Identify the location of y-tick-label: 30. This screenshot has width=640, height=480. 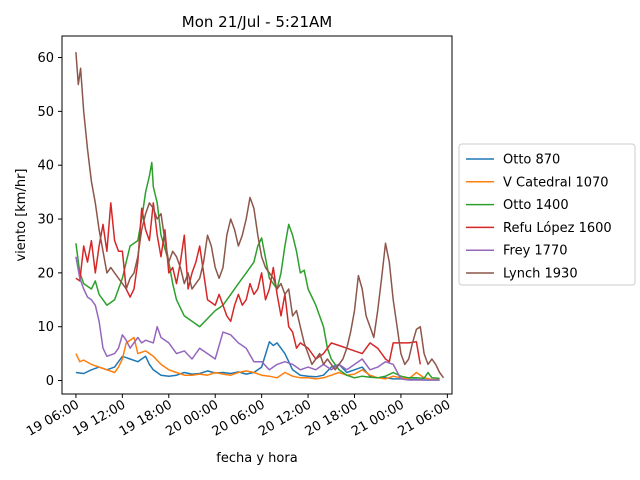
(45, 220).